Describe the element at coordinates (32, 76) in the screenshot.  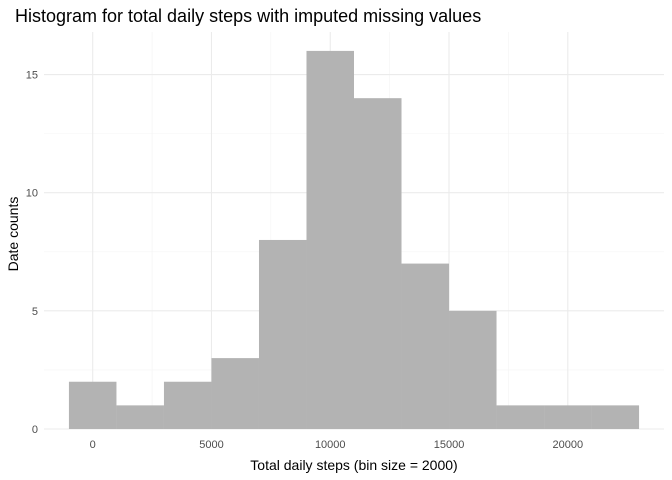
I see `y-tick-label: 15` at that location.